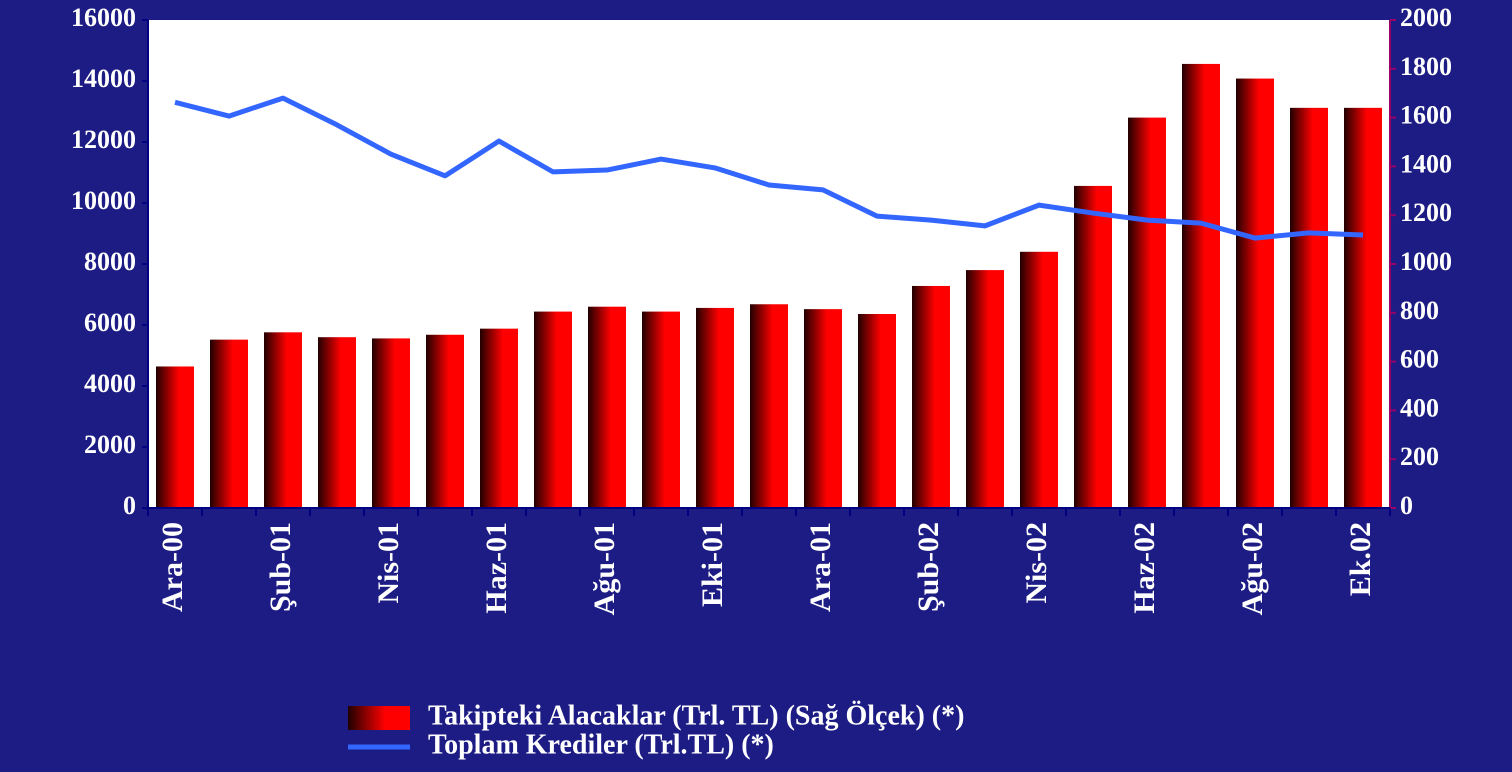  Describe the element at coordinates (496, 568) in the screenshot. I see `x-tick-label: Haz-01` at that location.